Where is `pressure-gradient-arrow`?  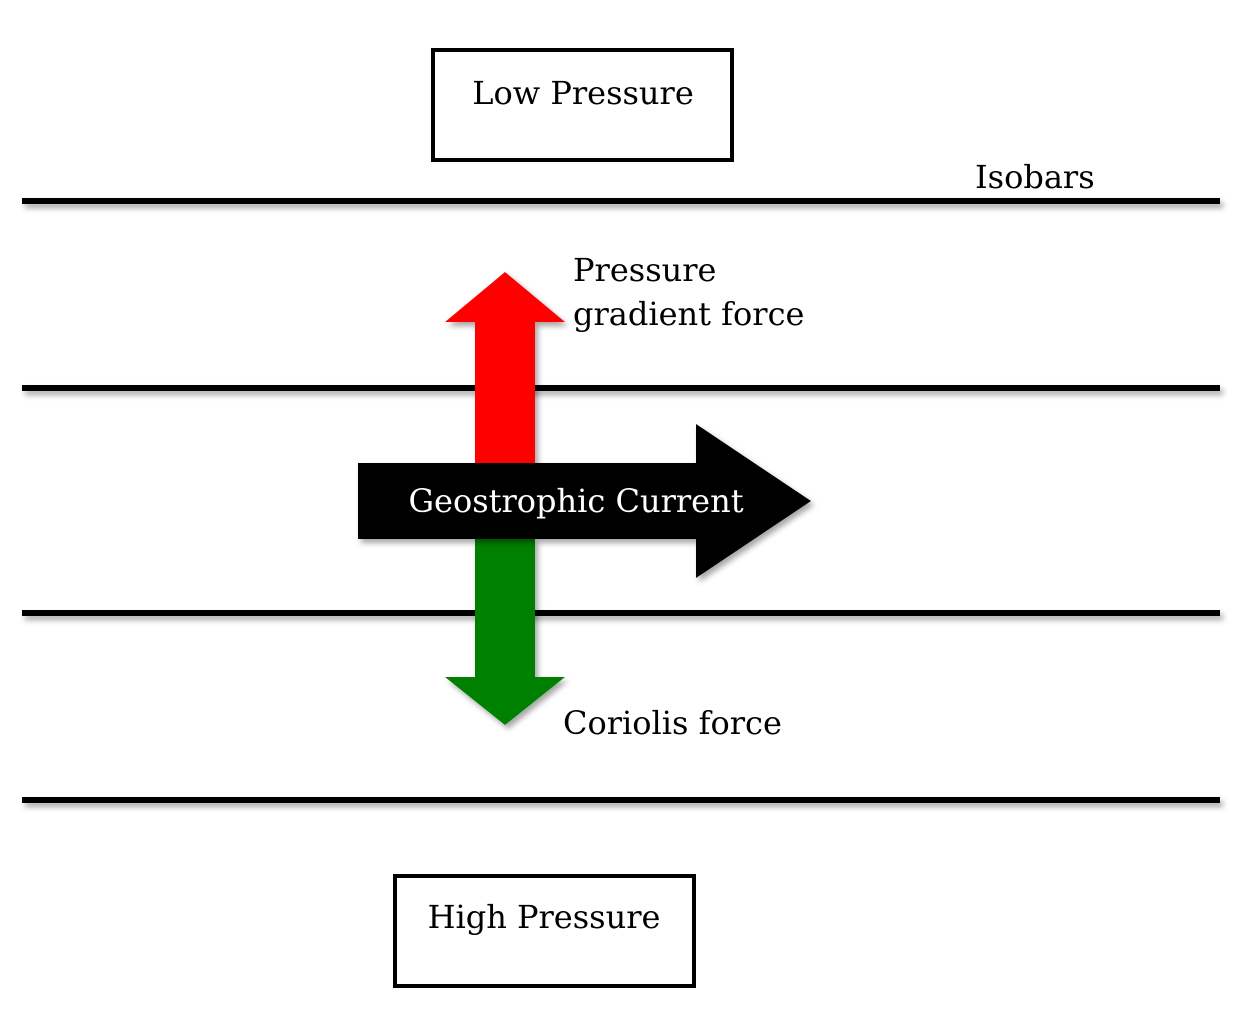
pressure-gradient-arrow is located at coordinates (505, 368).